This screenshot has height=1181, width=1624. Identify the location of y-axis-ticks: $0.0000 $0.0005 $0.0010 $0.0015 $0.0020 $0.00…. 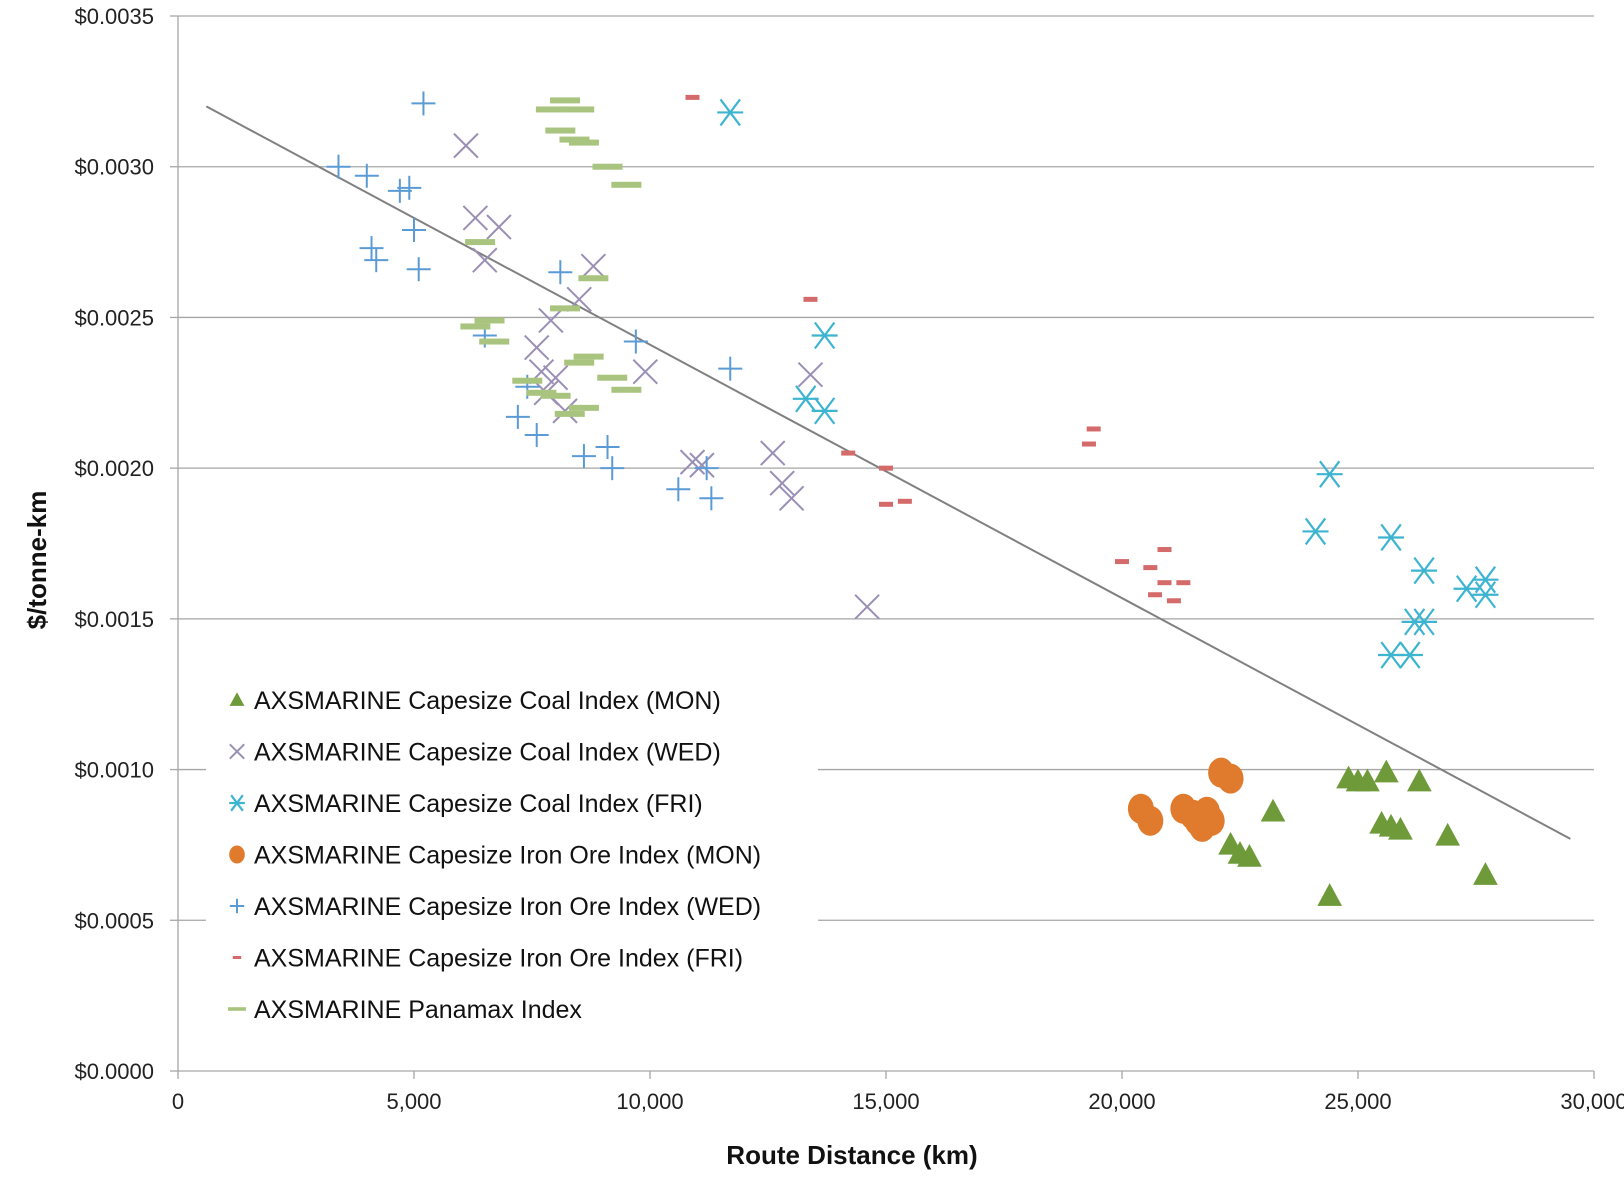
(114, 544).